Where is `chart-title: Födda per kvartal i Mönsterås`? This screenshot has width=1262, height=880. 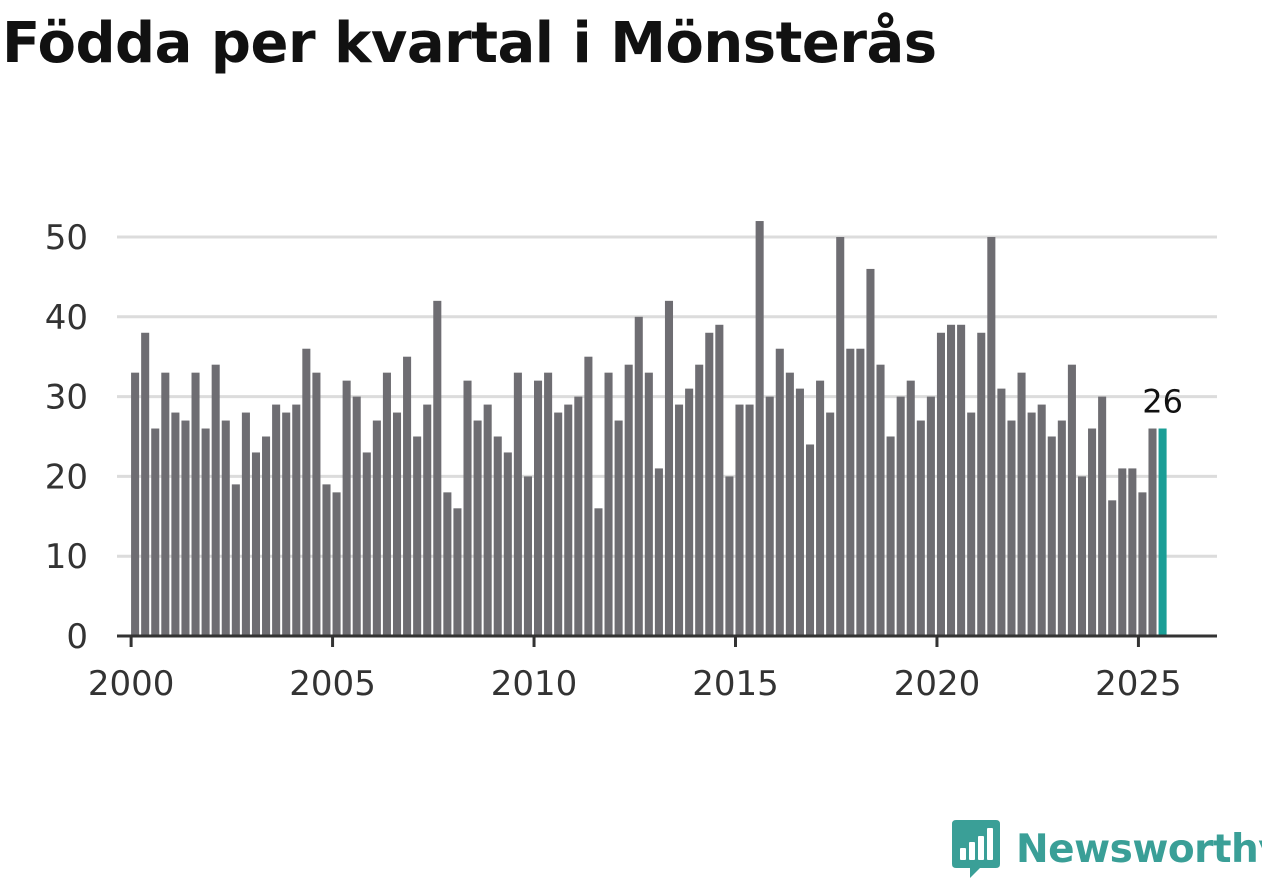 chart-title: Födda per kvartal i Mönsterås is located at coordinates (469, 43).